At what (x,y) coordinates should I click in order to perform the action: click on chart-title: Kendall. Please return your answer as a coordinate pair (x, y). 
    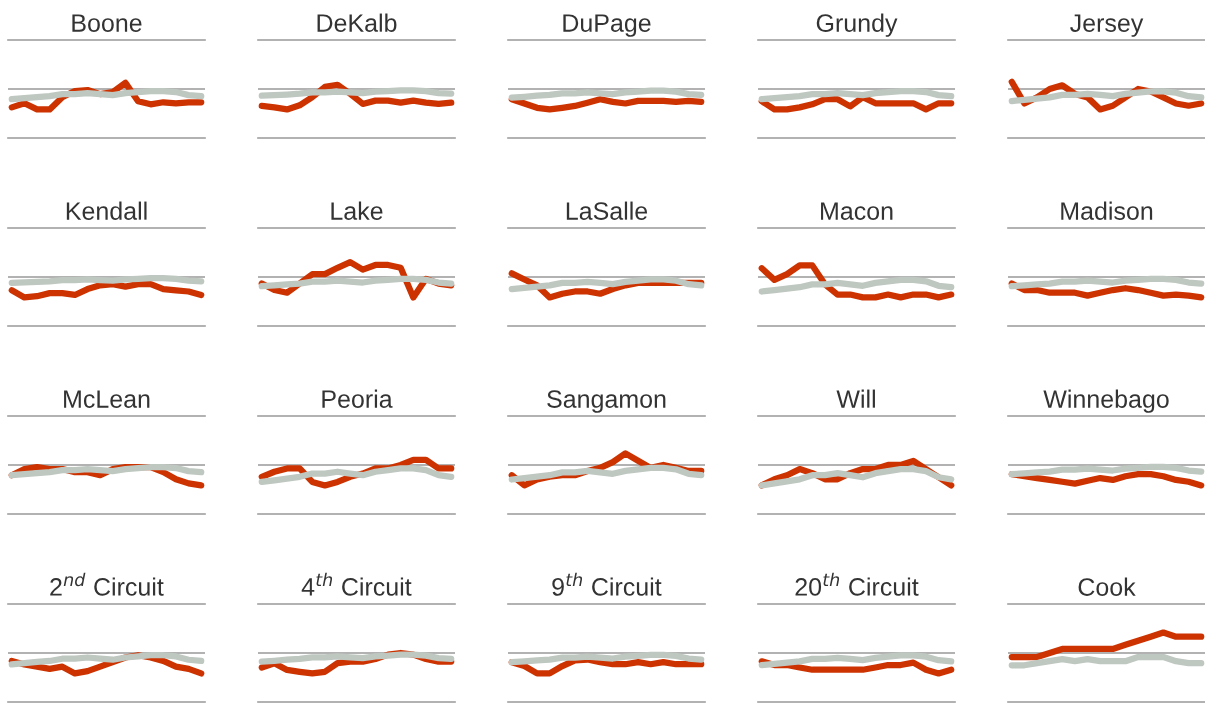
    Looking at the image, I should click on (106, 210).